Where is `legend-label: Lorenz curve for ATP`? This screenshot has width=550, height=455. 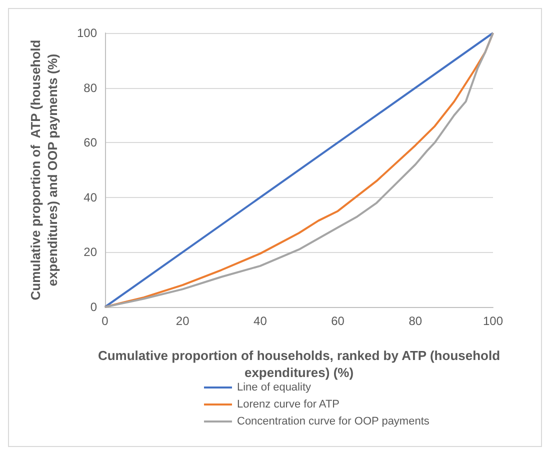
legend-label: Lorenz curve for ATP is located at coordinates (288, 404).